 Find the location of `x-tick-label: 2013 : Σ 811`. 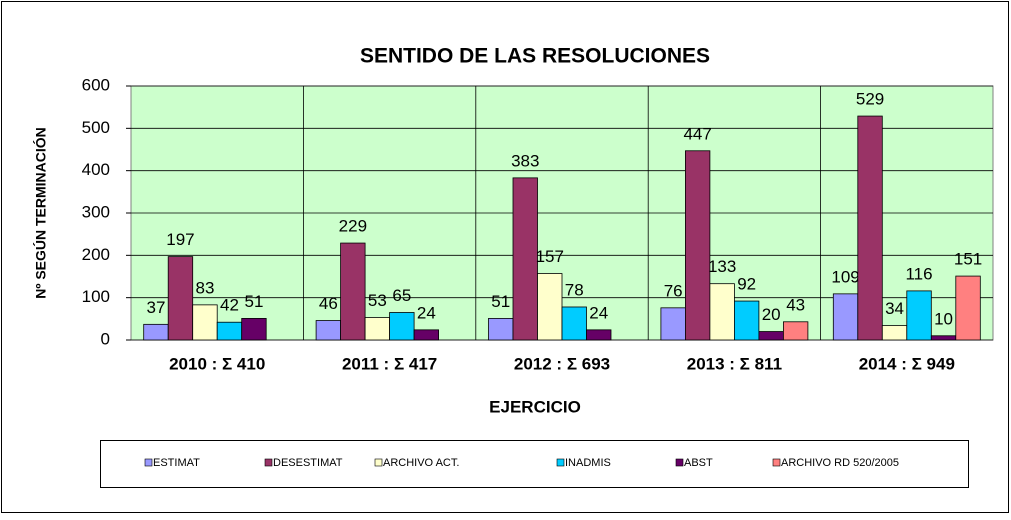

x-tick-label: 2013 : Σ 811 is located at coordinates (734, 363).